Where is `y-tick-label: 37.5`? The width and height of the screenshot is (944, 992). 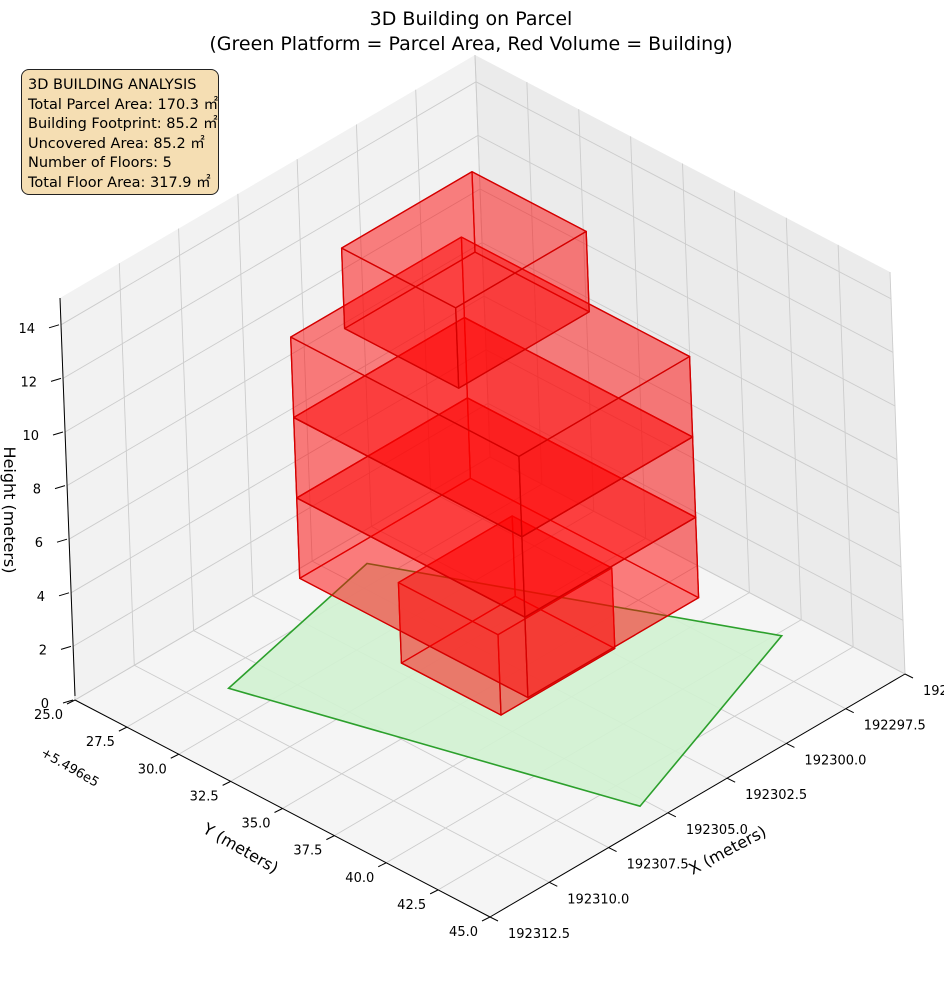
y-tick-label: 37.5 is located at coordinates (307, 851).